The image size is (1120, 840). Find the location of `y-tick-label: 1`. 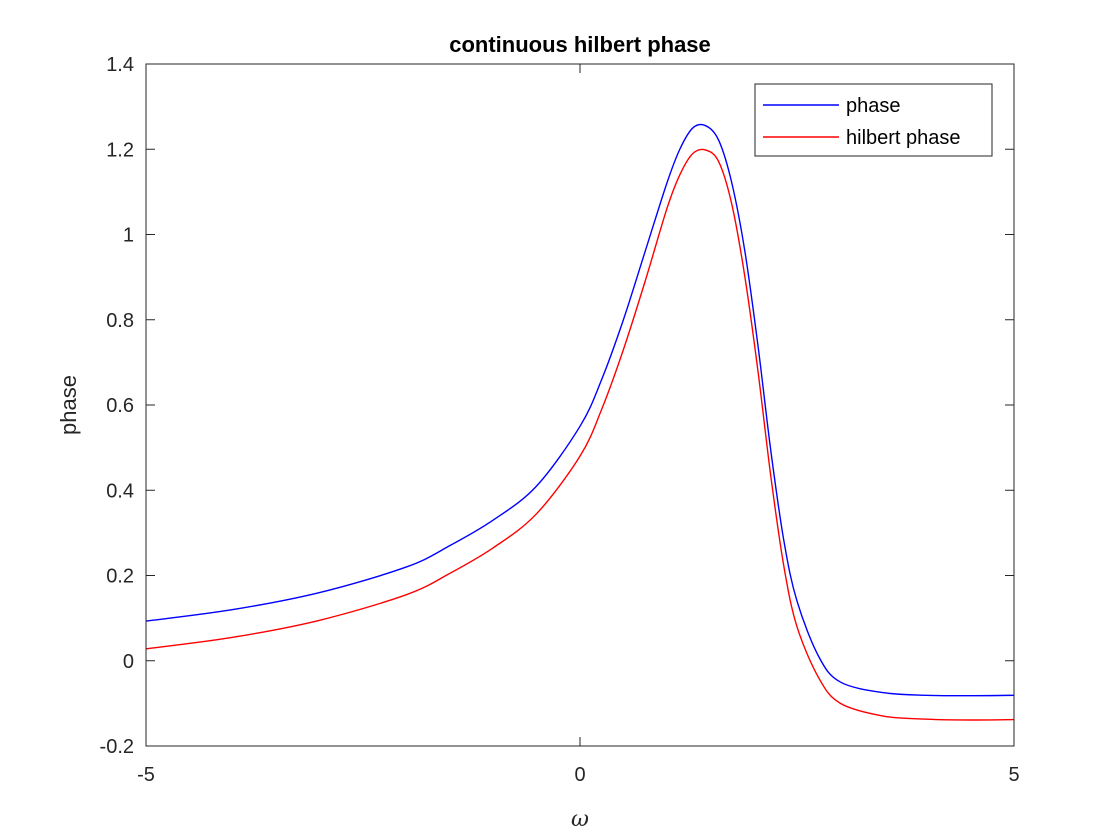

y-tick-label: 1 is located at coordinates (128, 236).